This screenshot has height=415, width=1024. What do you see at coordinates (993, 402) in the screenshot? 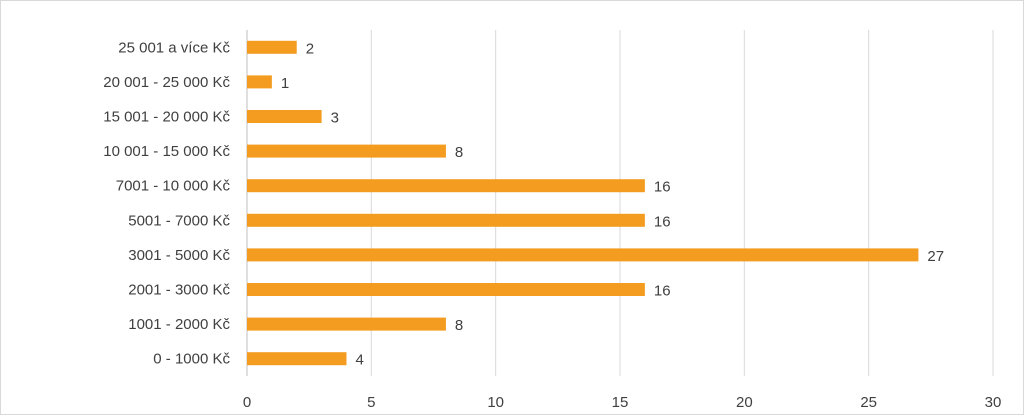
I see `x-tick-label-30: 30` at bounding box center [993, 402].